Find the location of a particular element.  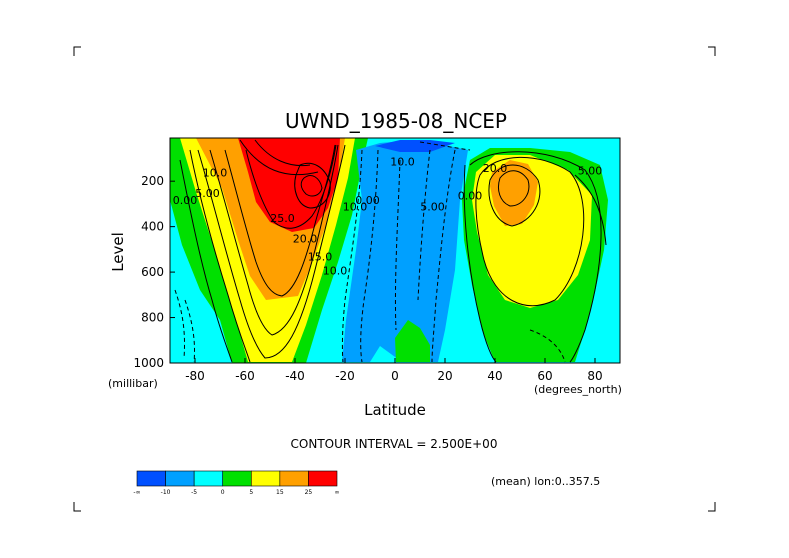

x-tick-label: 60 is located at coordinates (544, 376).